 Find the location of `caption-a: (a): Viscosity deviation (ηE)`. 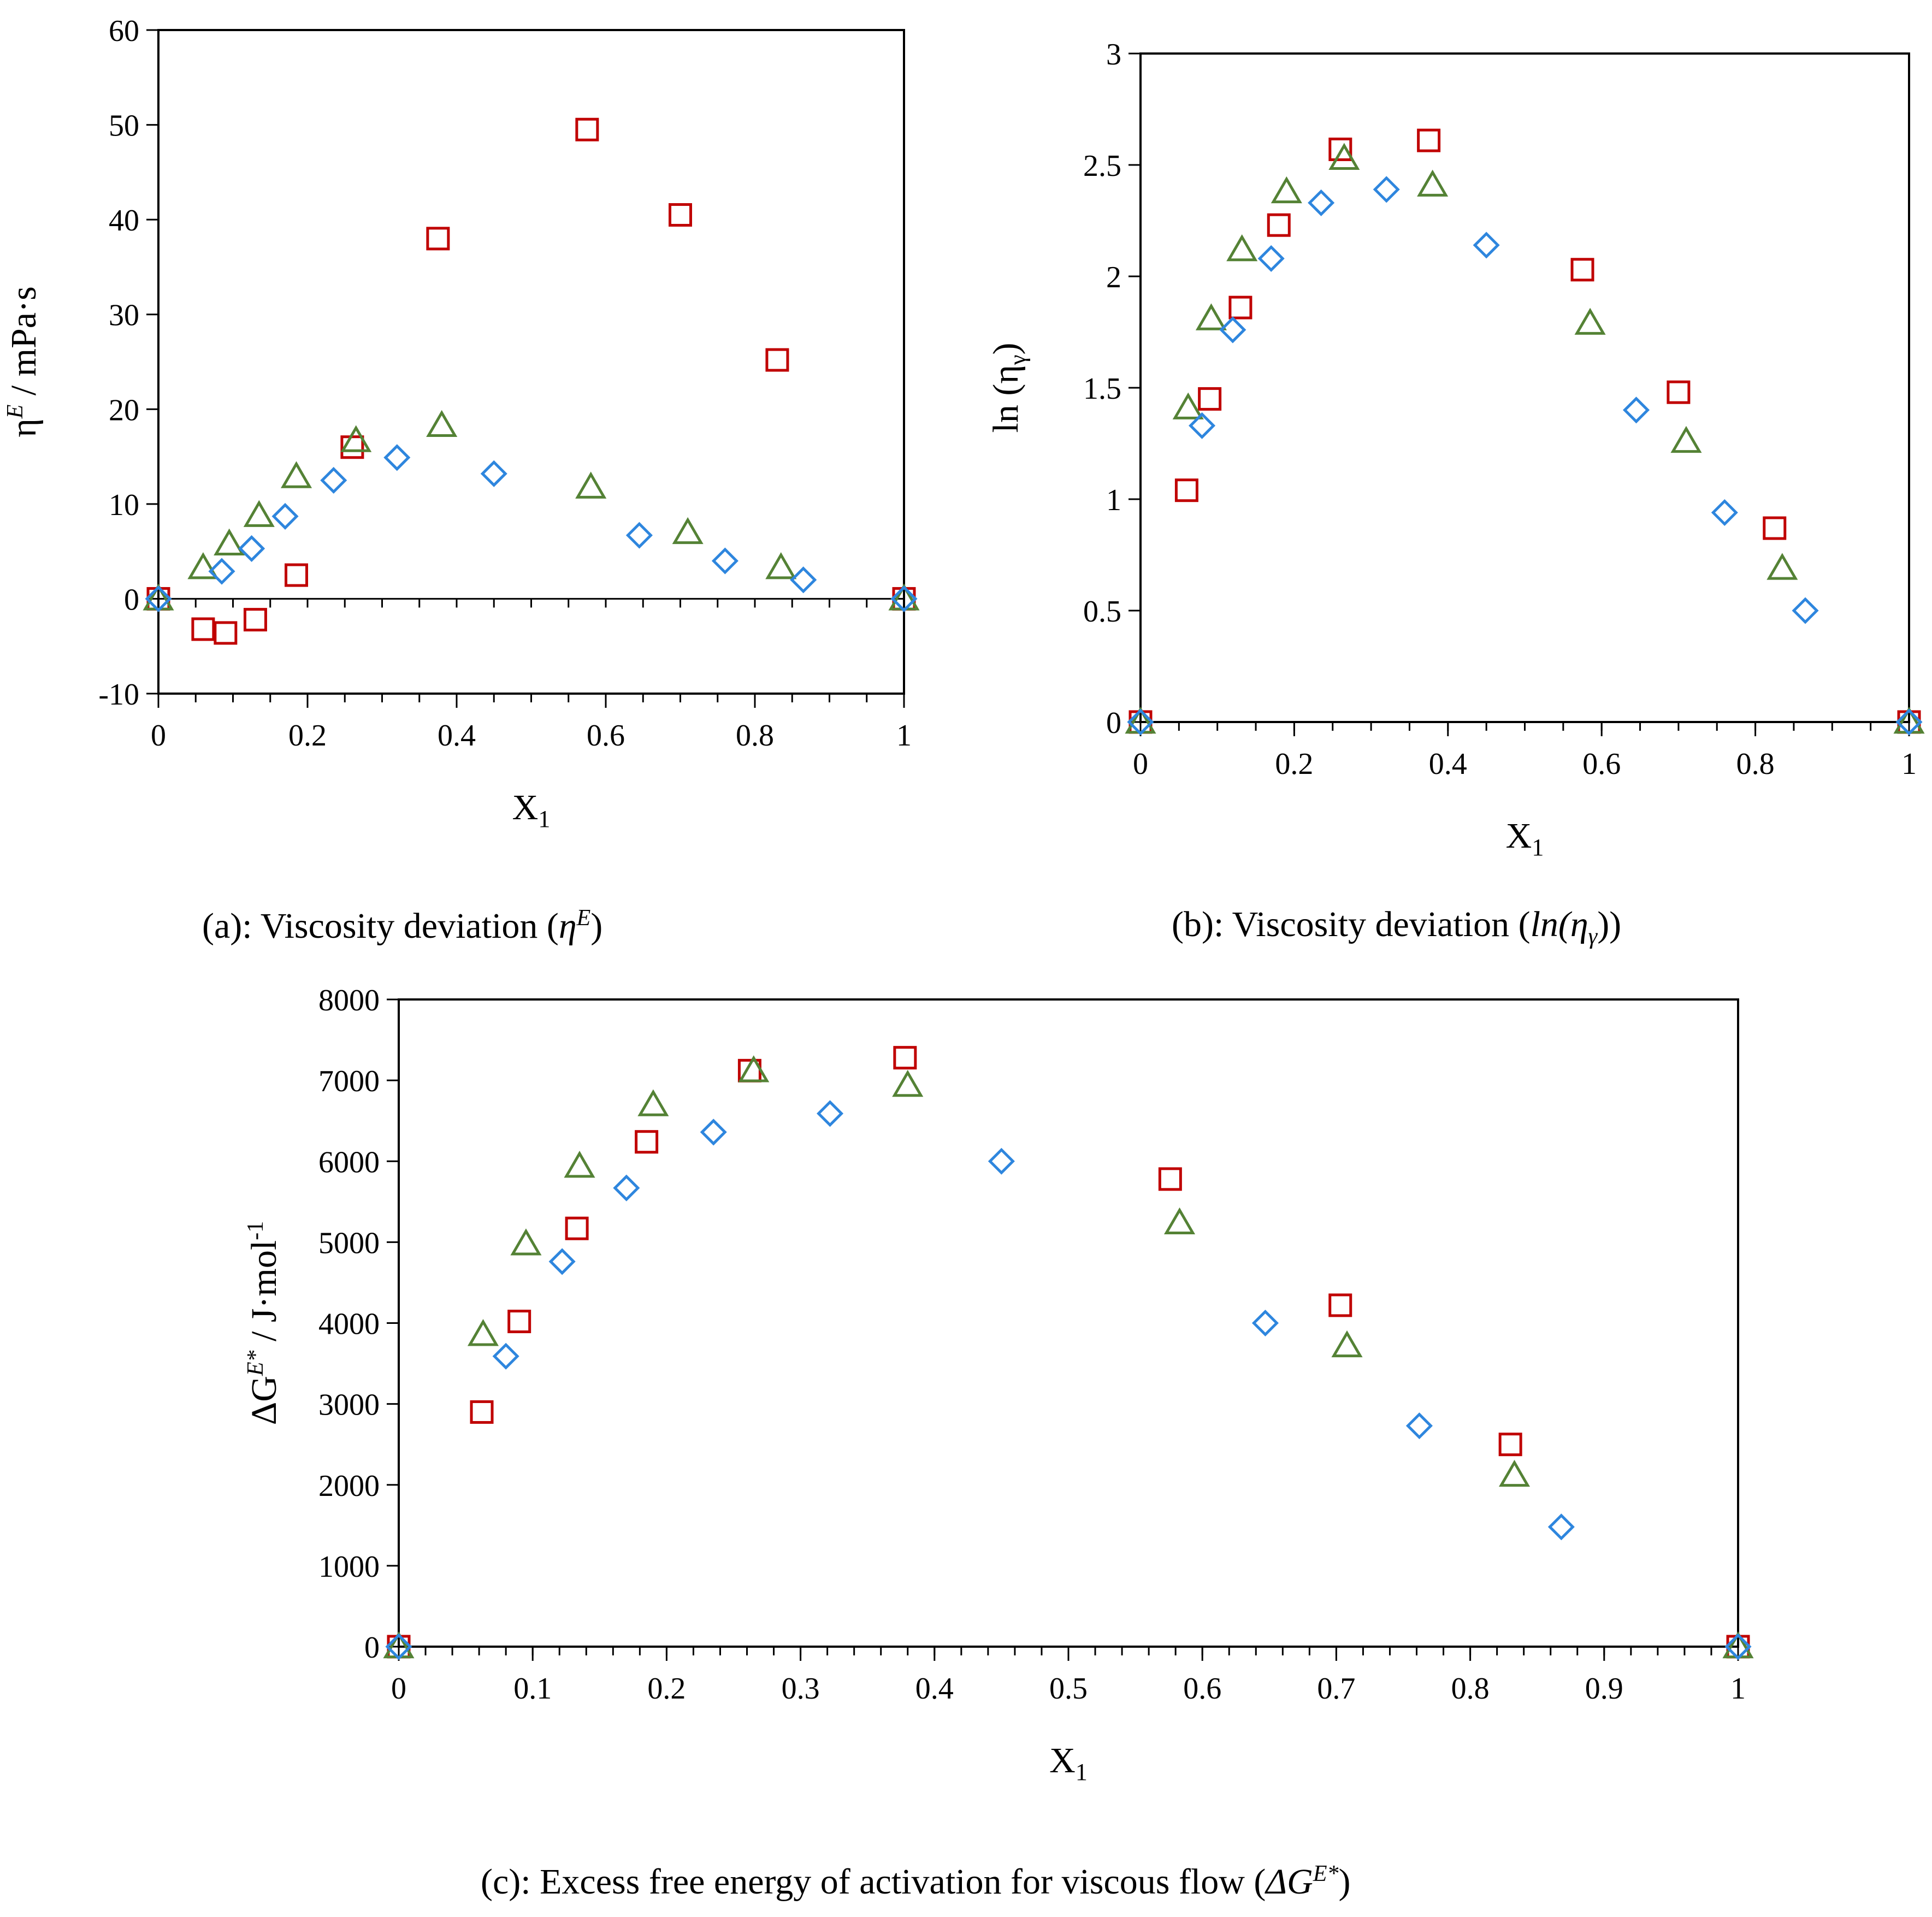

caption-a: (a): Viscosity deviation (ηE) is located at coordinates (402, 925).